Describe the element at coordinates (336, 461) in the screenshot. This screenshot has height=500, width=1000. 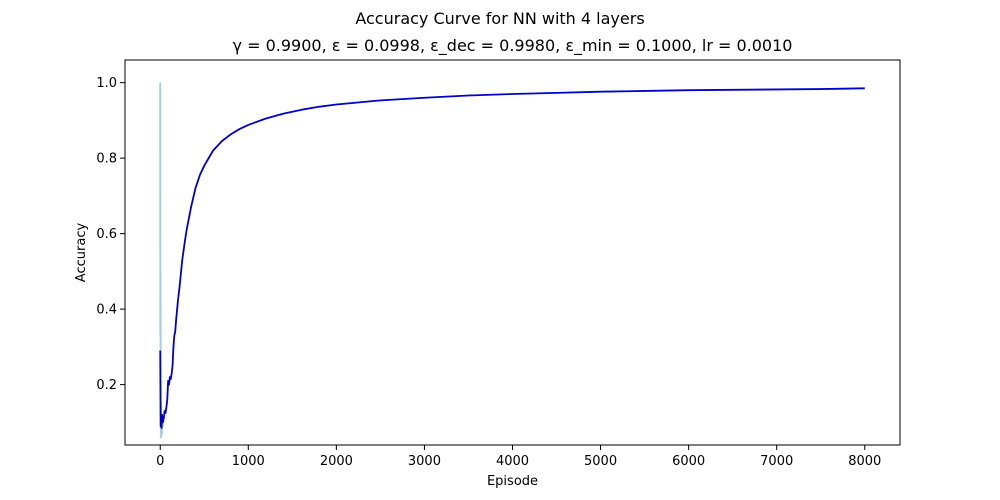
I see `x-tick-label: 2000` at that location.